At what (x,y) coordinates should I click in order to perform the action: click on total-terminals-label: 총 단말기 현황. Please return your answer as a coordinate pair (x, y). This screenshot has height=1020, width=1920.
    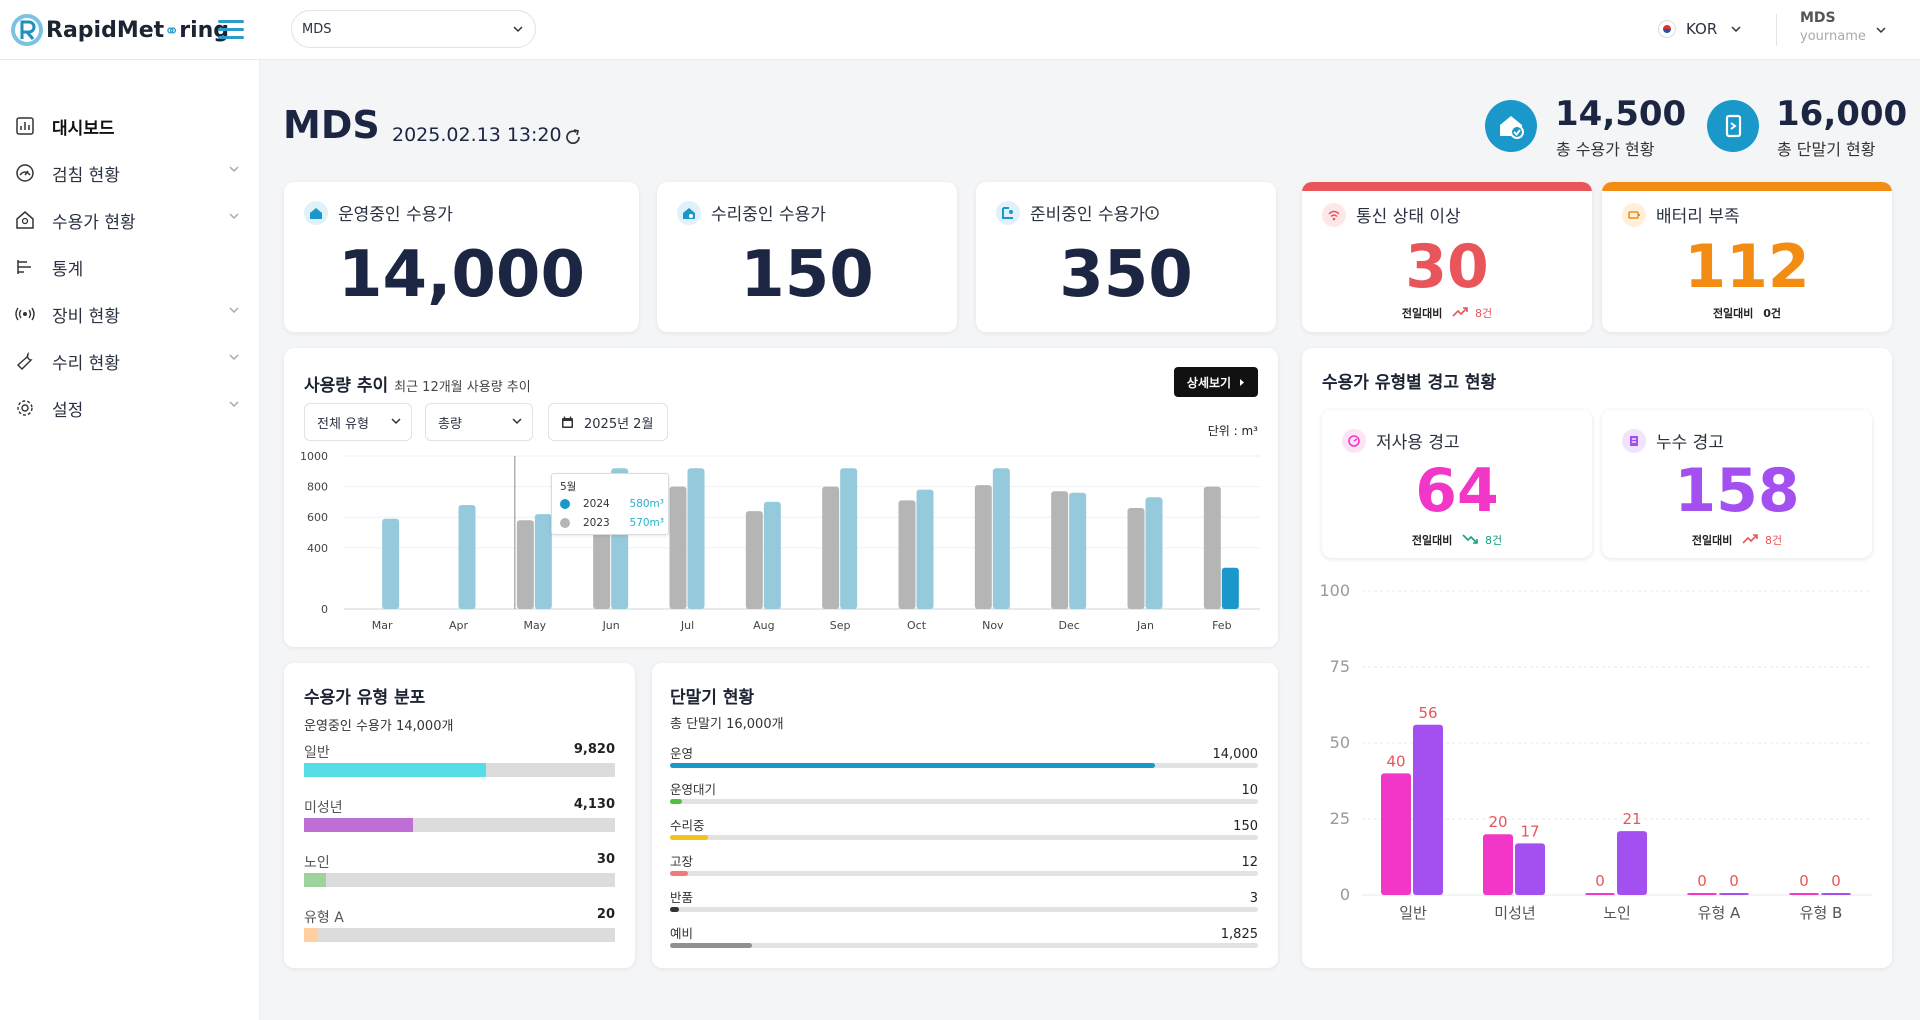
    Looking at the image, I should click on (1826, 149).